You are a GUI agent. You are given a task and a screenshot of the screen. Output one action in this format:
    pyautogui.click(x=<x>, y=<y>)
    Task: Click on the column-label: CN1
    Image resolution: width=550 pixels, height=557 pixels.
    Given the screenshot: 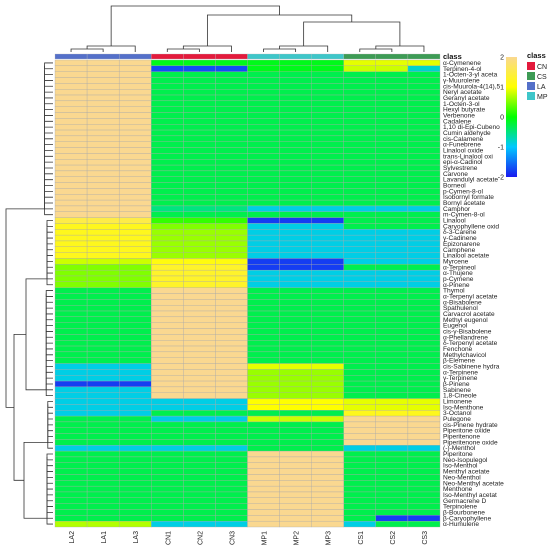 What is the action you would take?
    pyautogui.click(x=168, y=538)
    